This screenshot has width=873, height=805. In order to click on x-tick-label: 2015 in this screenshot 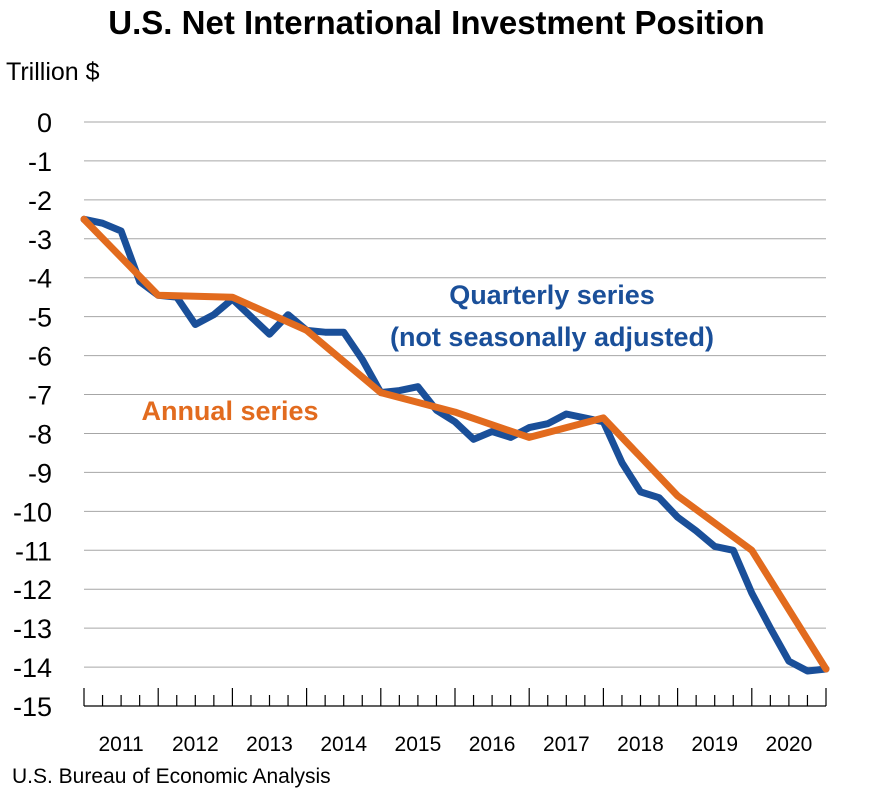, I will do `click(418, 744)`.